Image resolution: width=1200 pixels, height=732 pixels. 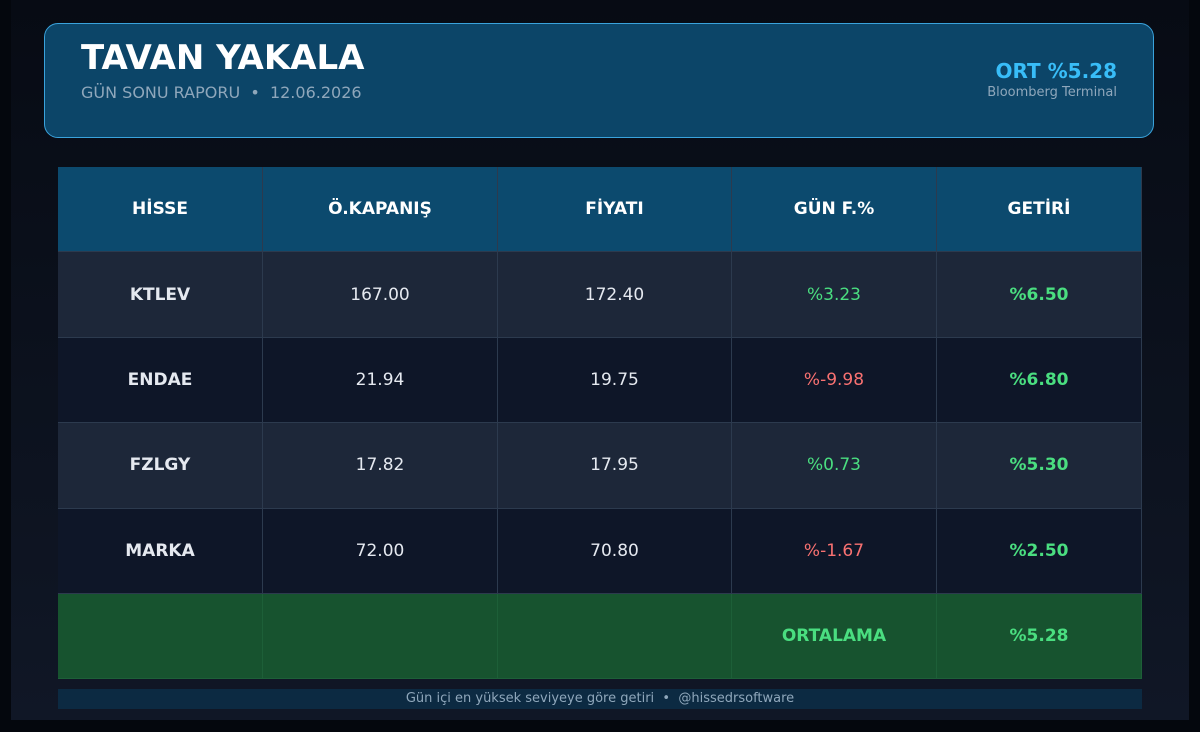 What do you see at coordinates (1039, 466) in the screenshot?
I see `table-cell: %5.30` at bounding box center [1039, 466].